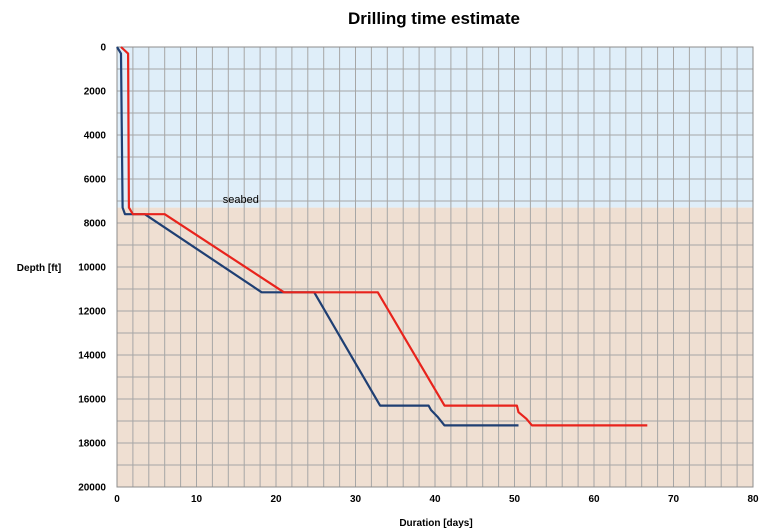 The width and height of the screenshot is (762, 532). Describe the element at coordinates (241, 200) in the screenshot. I see `seabed-annotation: seabed` at that location.